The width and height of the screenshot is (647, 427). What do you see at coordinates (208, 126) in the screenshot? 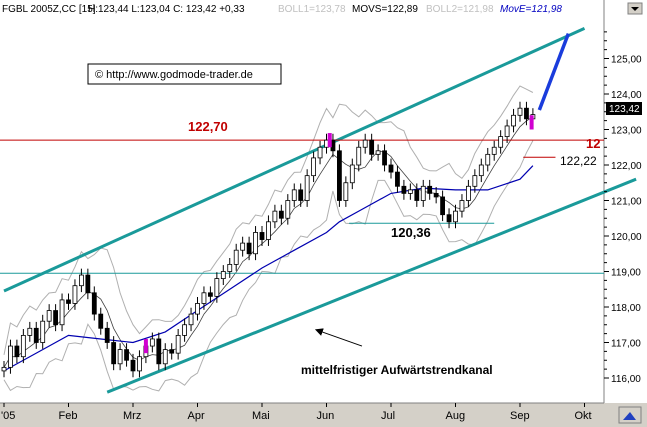
I see `resistance-label: 122,70` at bounding box center [208, 126].